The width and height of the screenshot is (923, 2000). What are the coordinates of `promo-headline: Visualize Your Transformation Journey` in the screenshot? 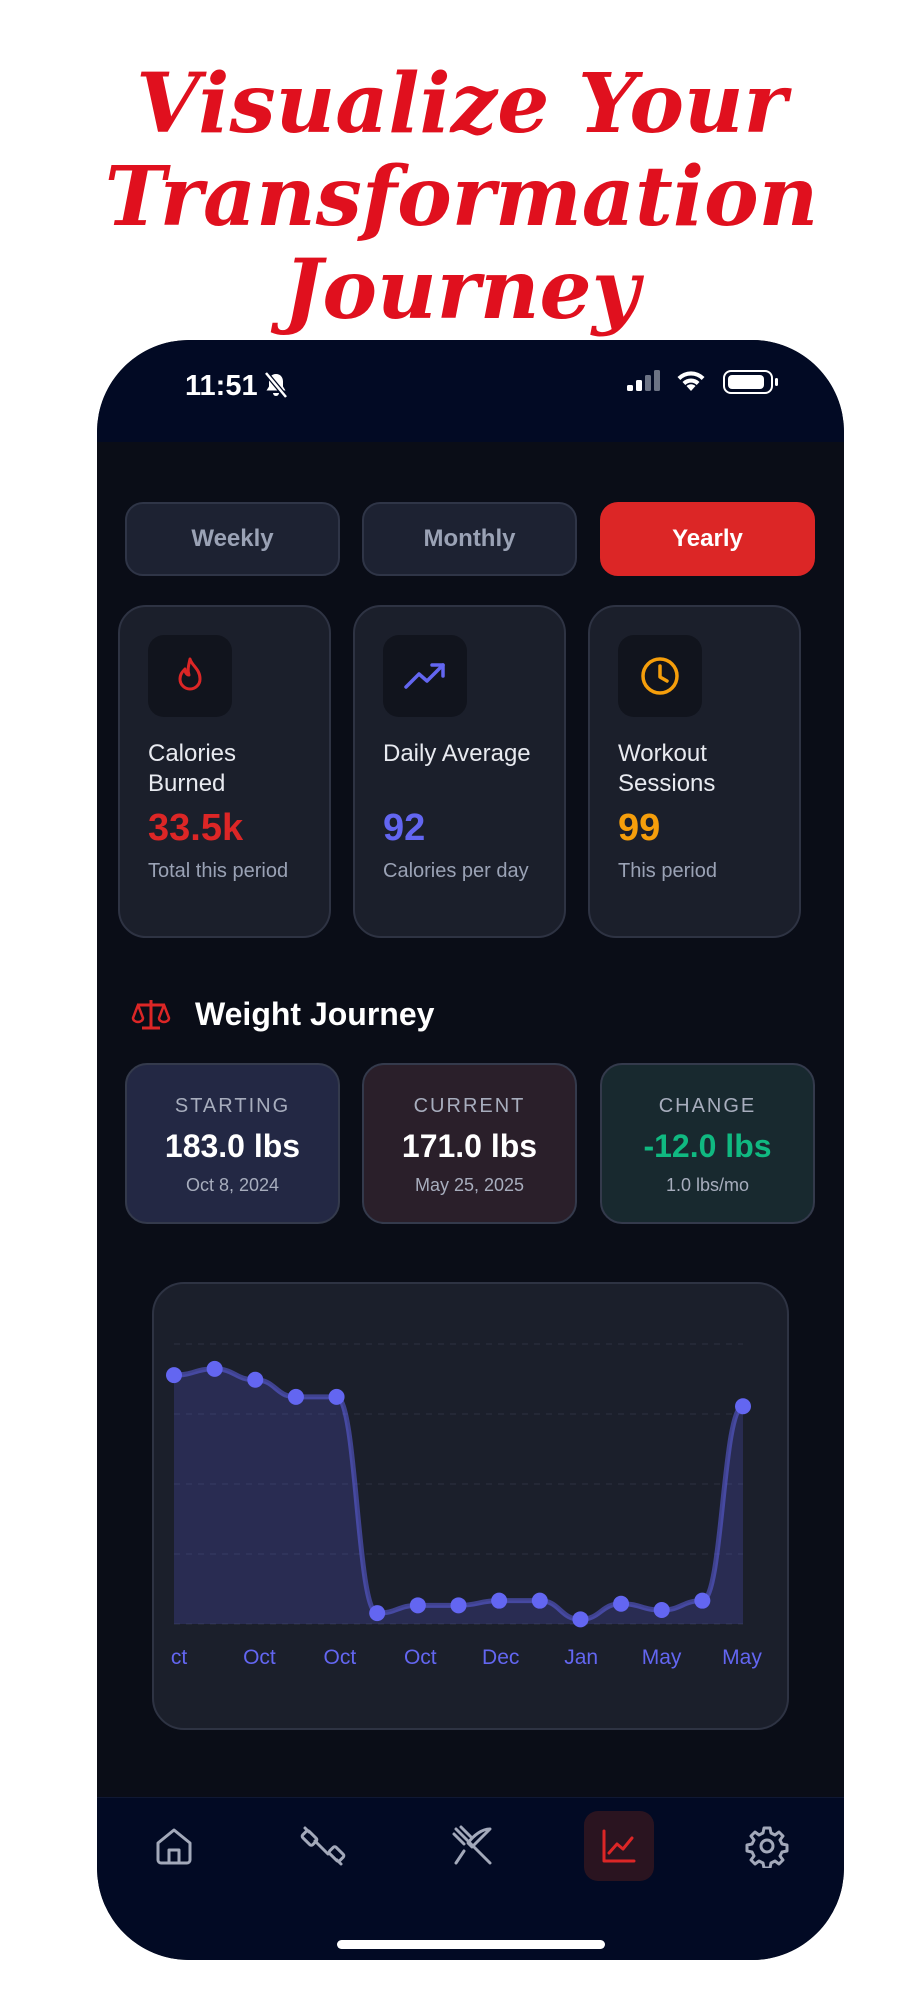 It's located at (461, 197).